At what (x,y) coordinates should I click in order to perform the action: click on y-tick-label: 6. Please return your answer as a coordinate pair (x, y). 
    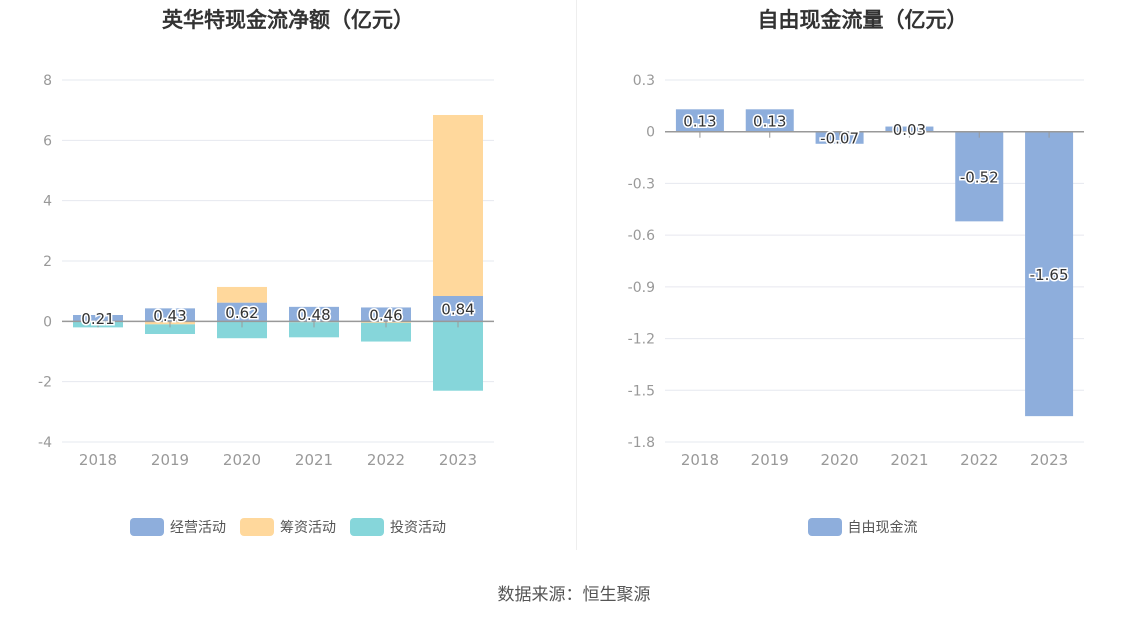
    Looking at the image, I should click on (47, 141).